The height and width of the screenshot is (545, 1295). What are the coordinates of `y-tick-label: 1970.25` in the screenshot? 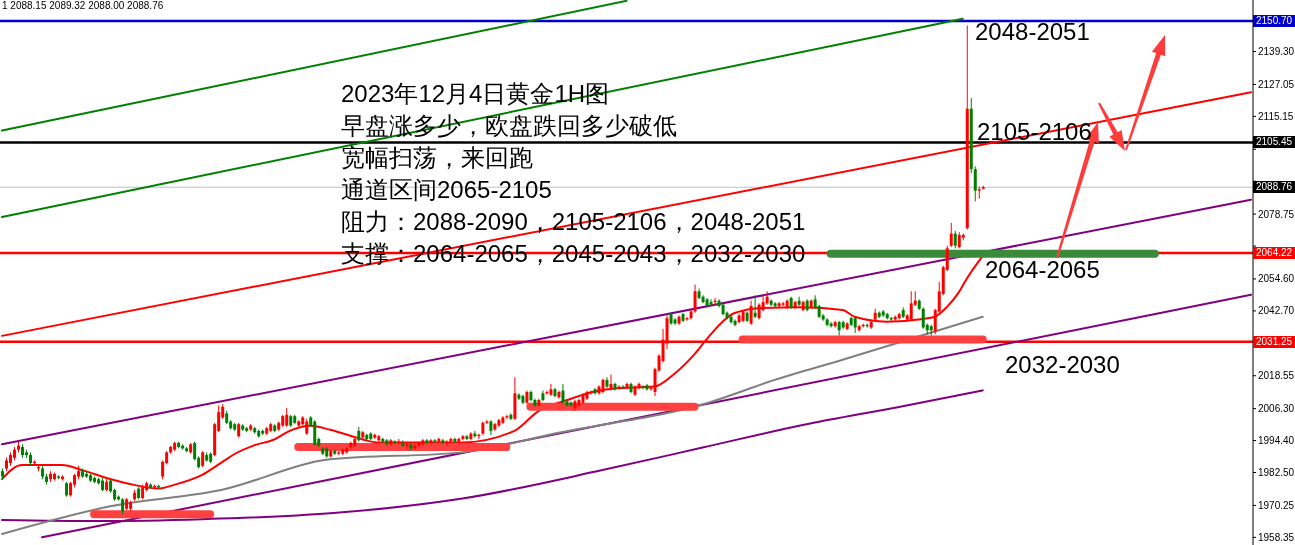 It's located at (1276, 505).